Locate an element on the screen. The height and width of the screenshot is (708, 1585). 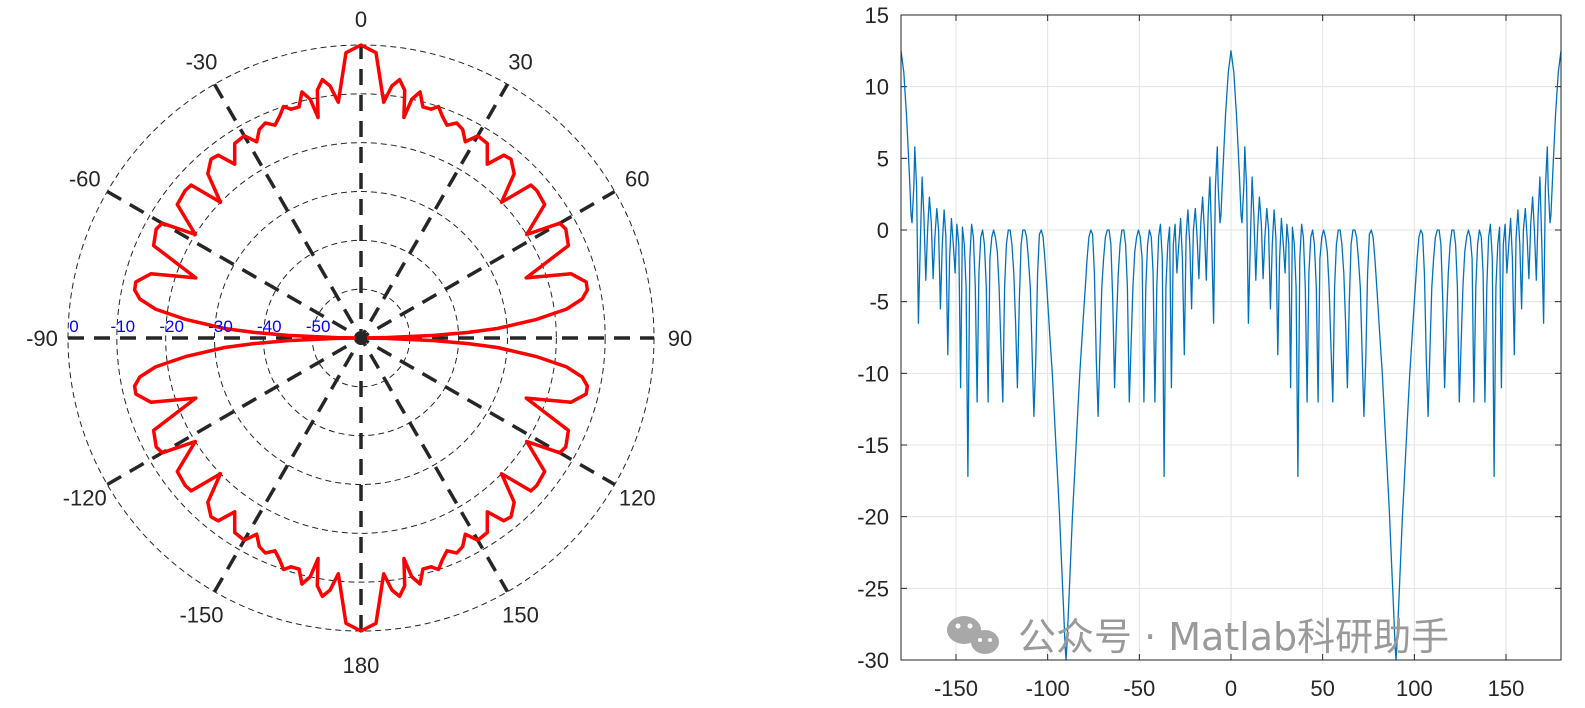
polar-theta-tick-label: -120 is located at coordinates (85, 498).